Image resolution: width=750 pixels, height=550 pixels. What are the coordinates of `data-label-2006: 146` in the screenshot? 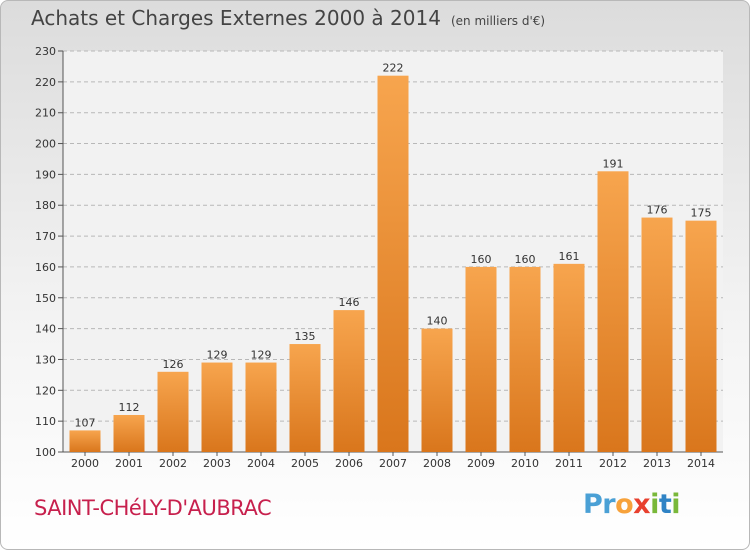 It's located at (349, 302).